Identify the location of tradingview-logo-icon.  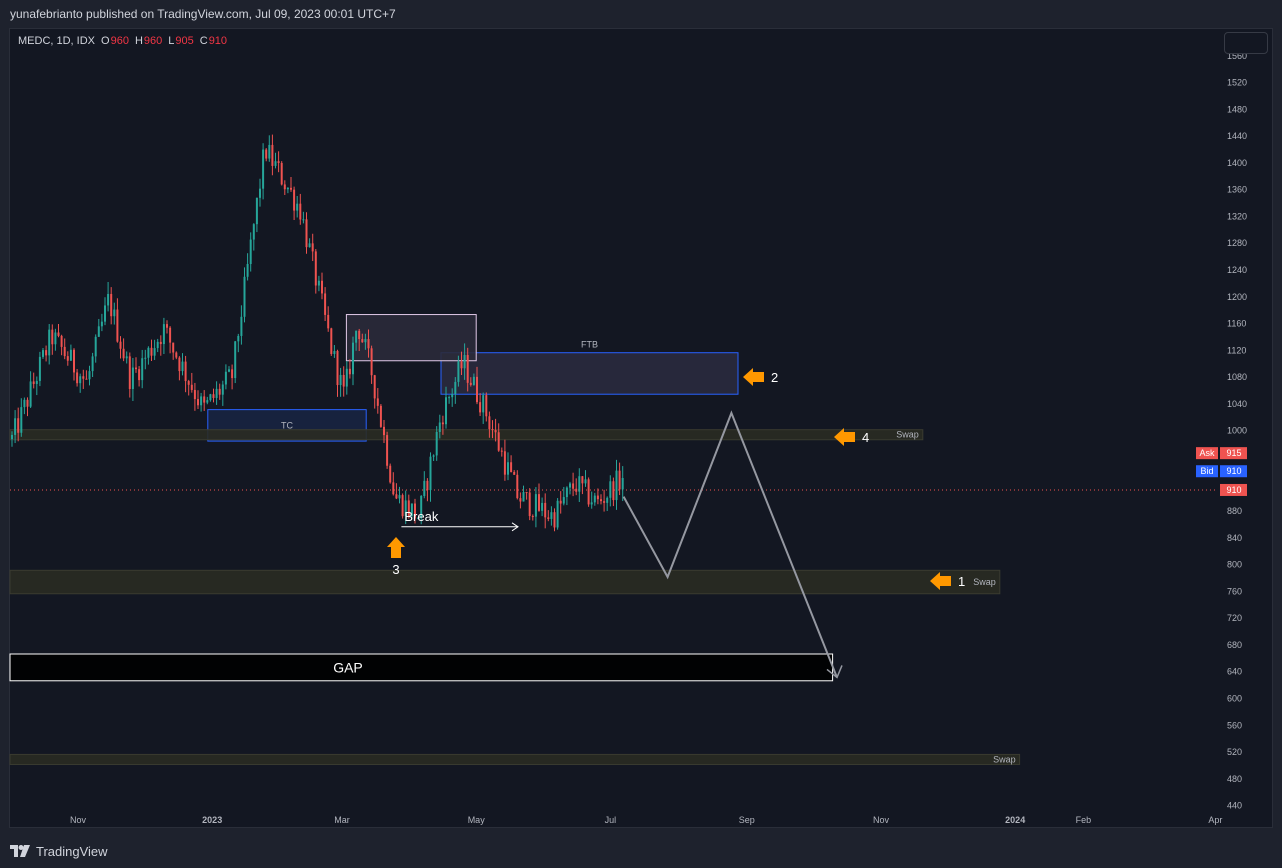
(20, 851).